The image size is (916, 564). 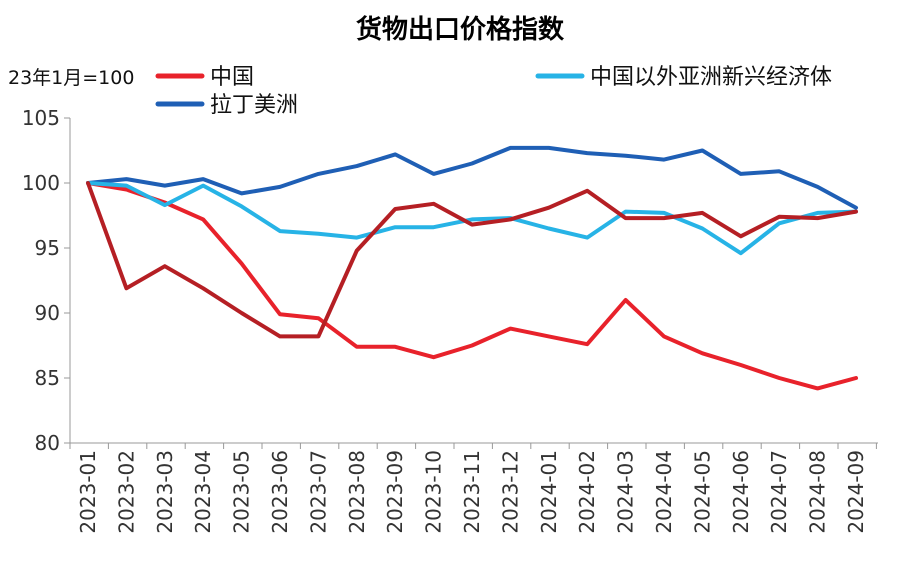 What do you see at coordinates (549, 492) in the screenshot?
I see `x-tick-label: 2024-01` at bounding box center [549, 492].